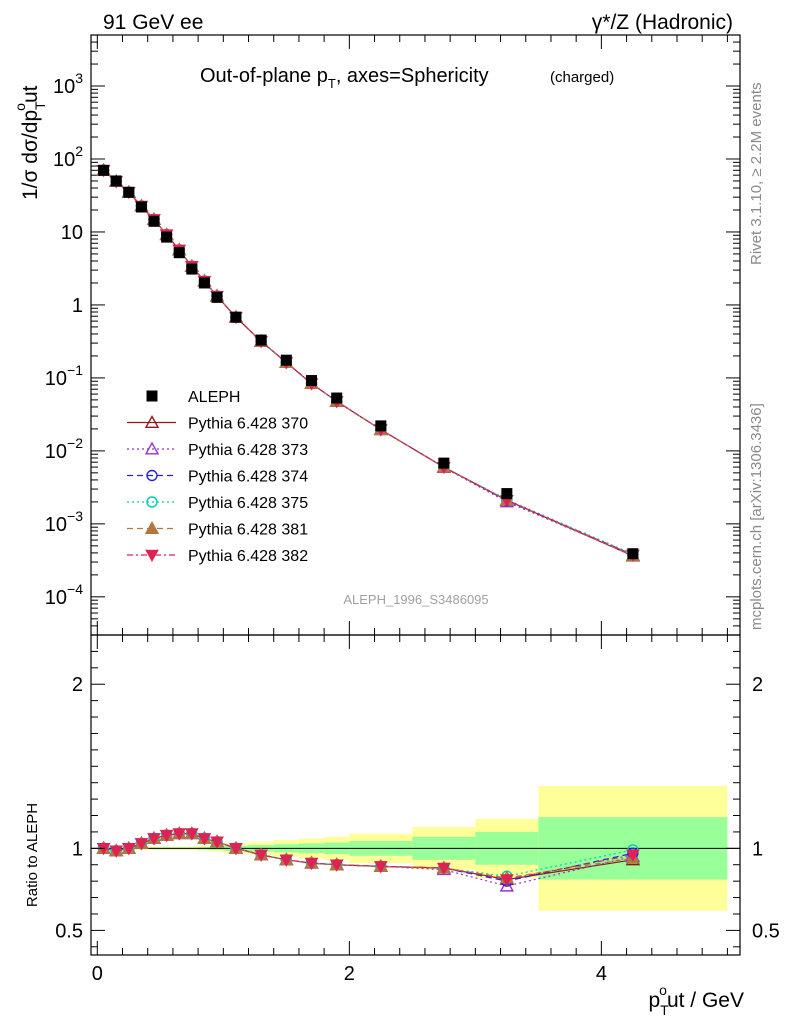  Describe the element at coordinates (757, 685) in the screenshot. I see `ratio-y-tick-label-right: 2` at that location.